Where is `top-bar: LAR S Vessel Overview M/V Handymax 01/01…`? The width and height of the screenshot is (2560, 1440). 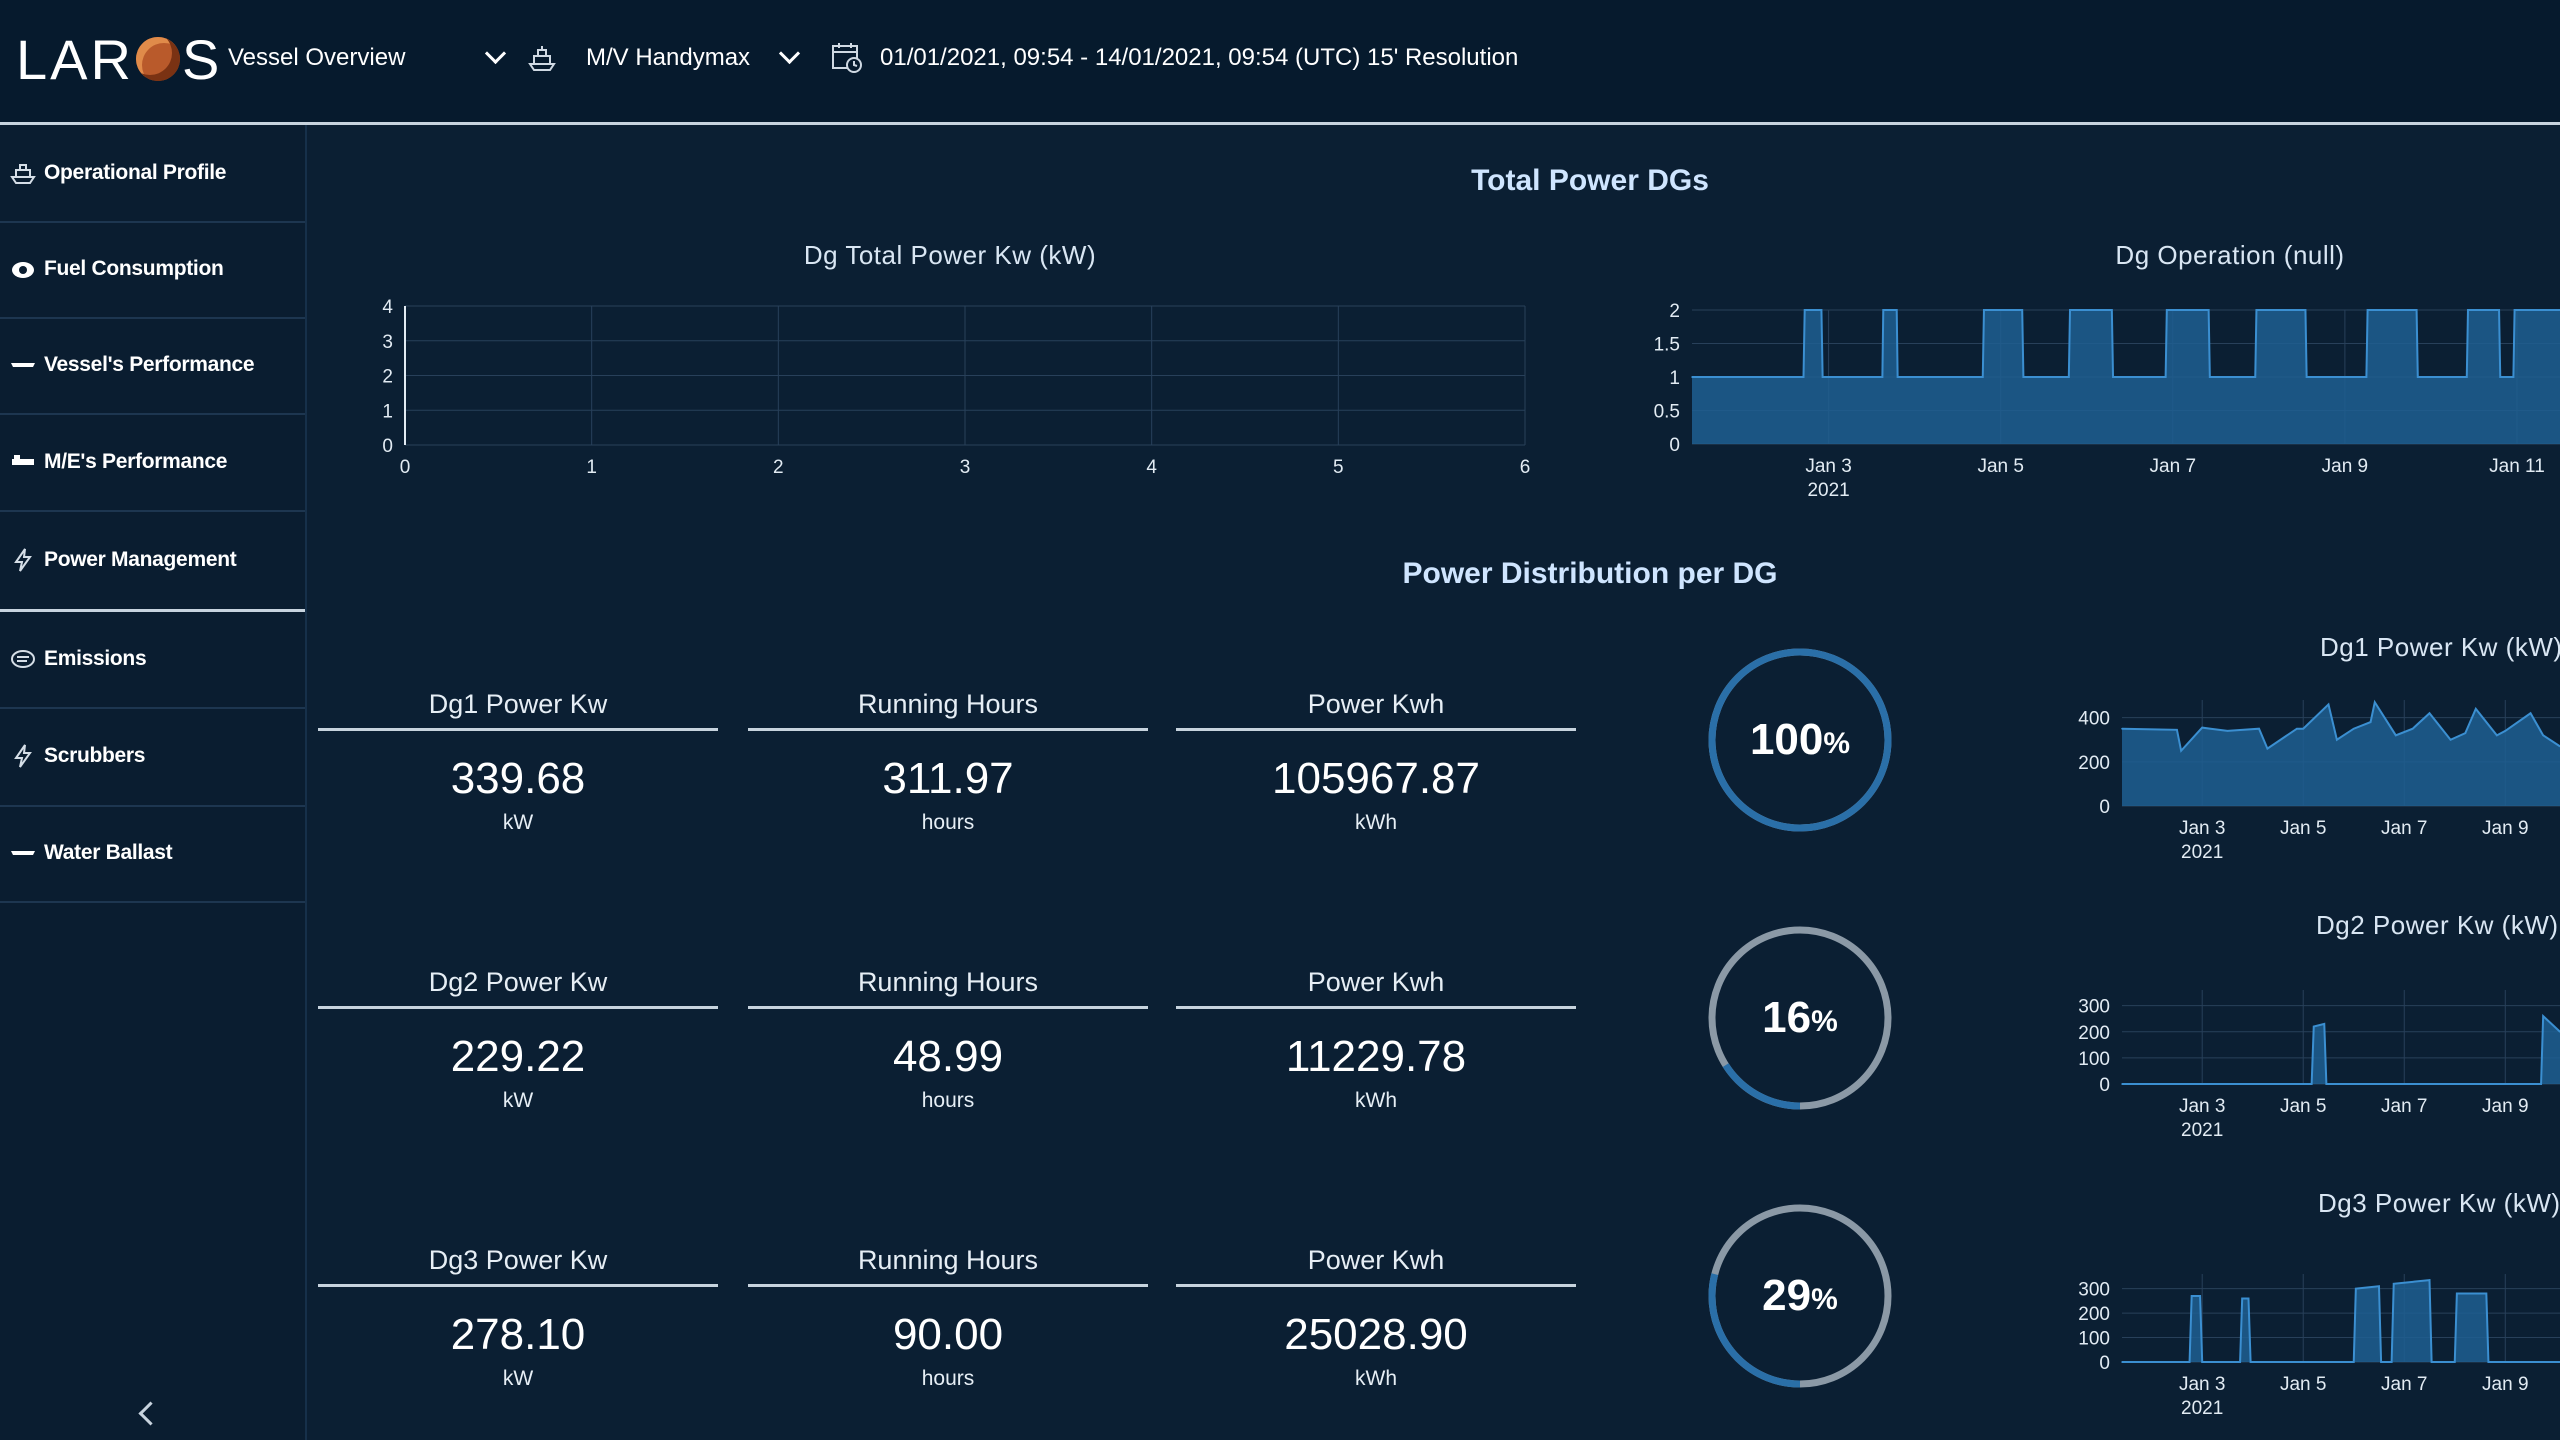 top-bar: LAR S Vessel Overview M/V Handymax 01/01… is located at coordinates (1280, 62).